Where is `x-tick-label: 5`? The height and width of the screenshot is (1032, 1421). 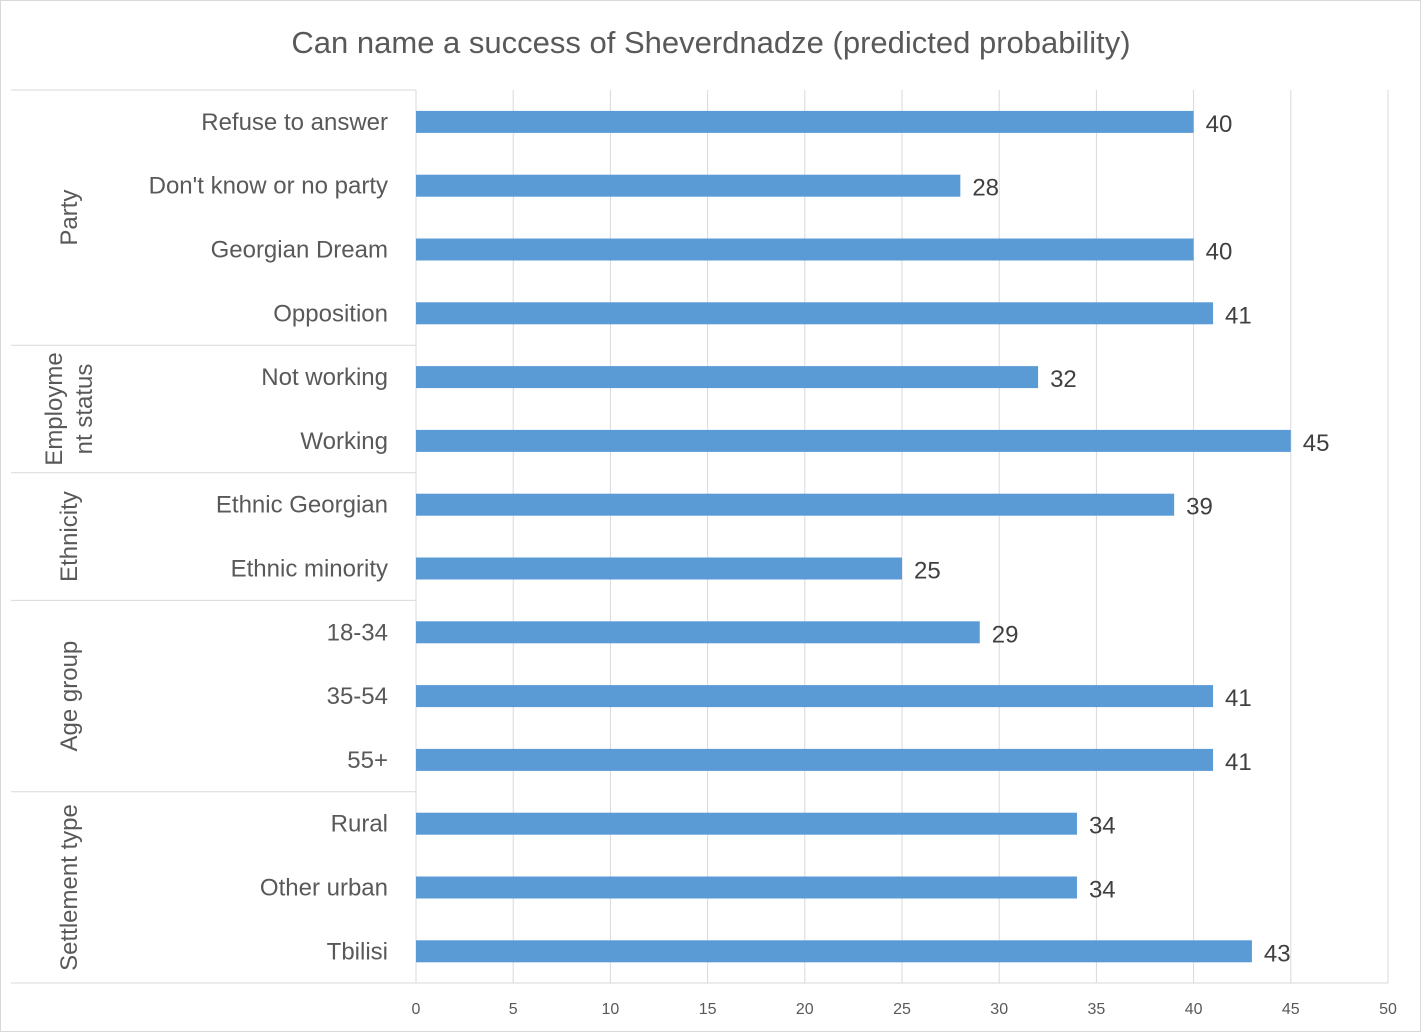
x-tick-label: 5 is located at coordinates (513, 1009).